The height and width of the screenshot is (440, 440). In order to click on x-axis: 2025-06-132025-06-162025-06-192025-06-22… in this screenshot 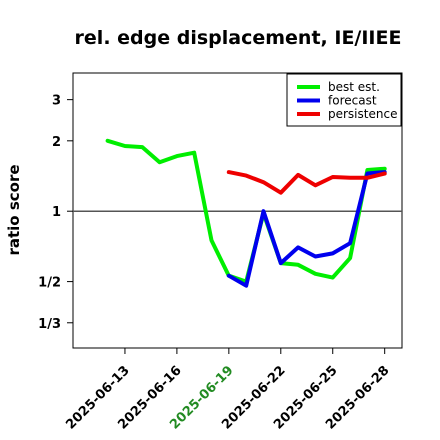, I will do `click(228, 390)`.